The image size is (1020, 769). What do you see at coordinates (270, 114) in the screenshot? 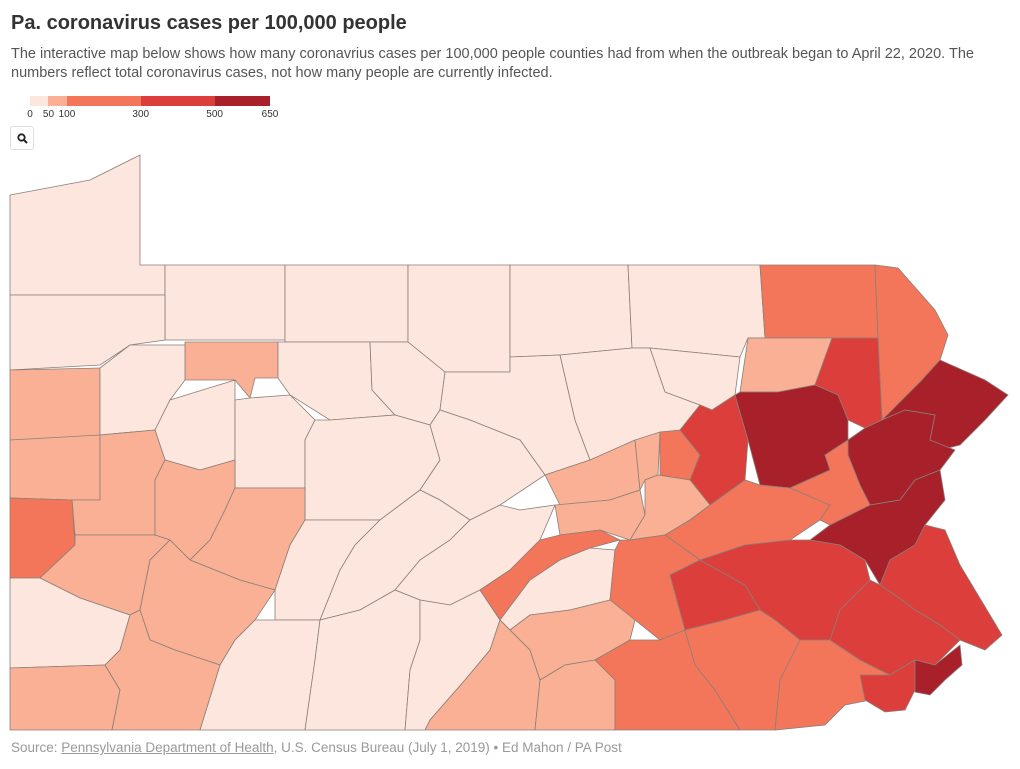
I see `legend-tick-label: 650` at bounding box center [270, 114].